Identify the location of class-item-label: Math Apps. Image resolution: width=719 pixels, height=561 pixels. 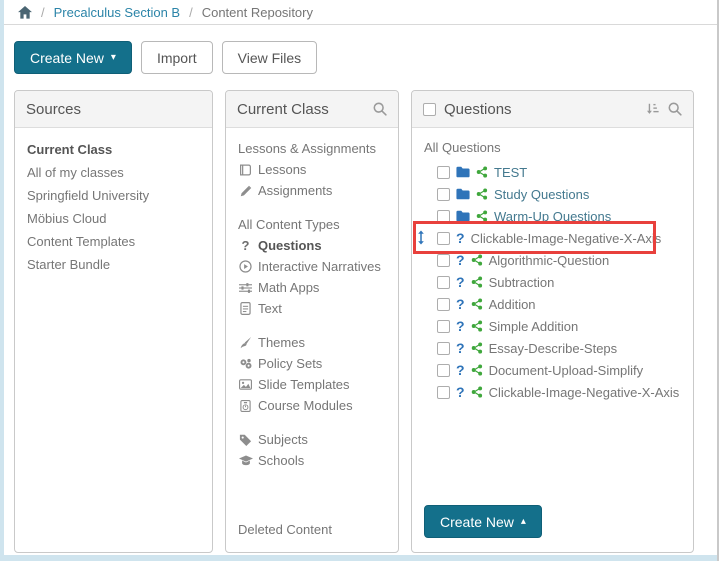
(289, 287).